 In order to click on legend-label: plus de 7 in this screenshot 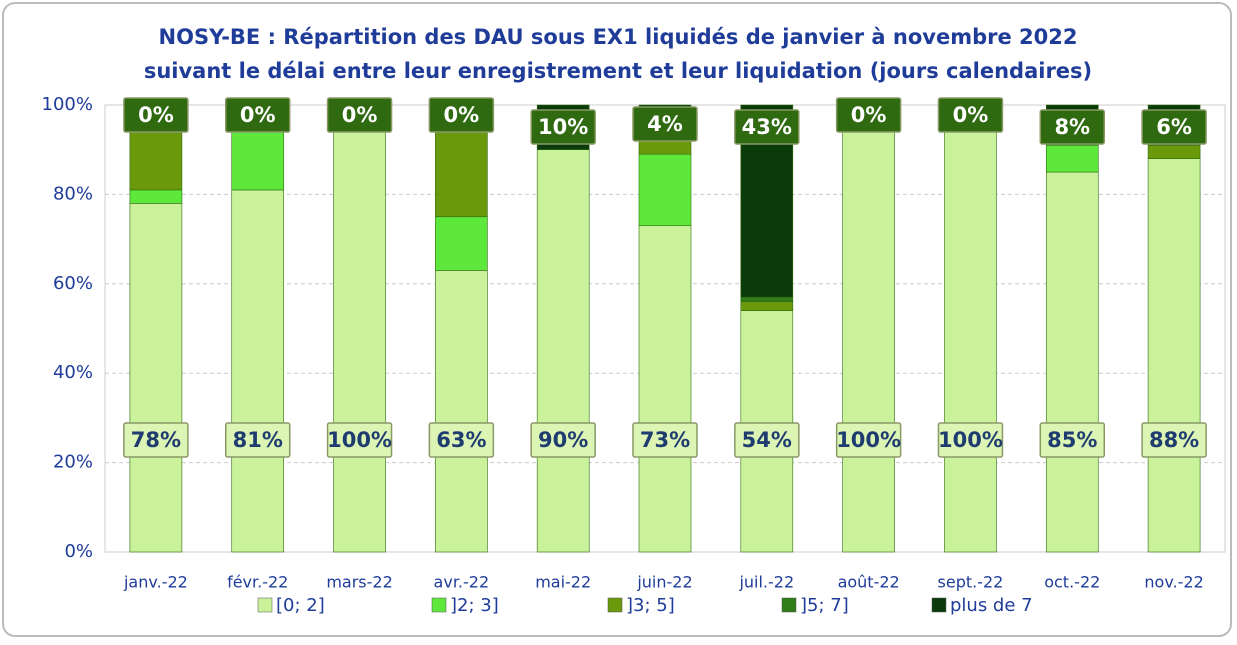, I will do `click(991, 605)`.